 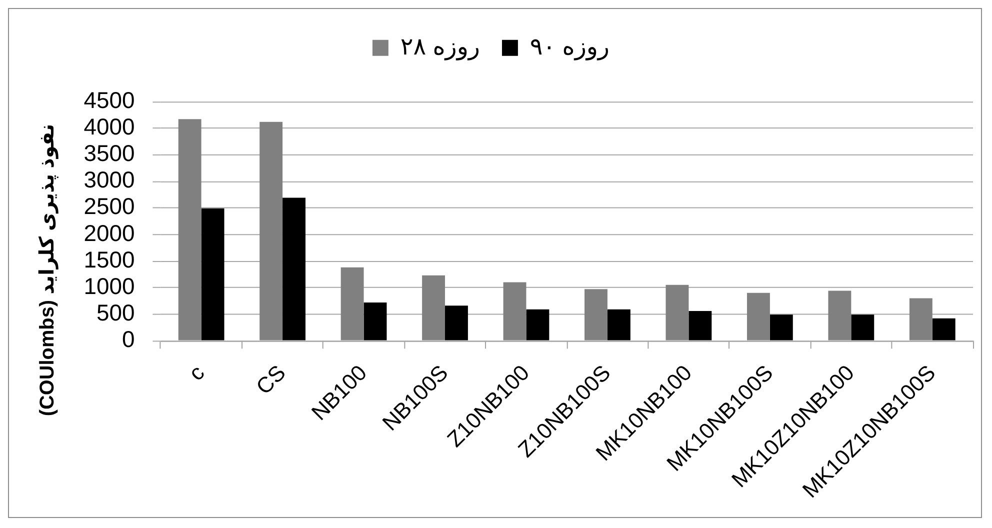 I want to click on y-tick-label: 2500, so click(x=109, y=206).